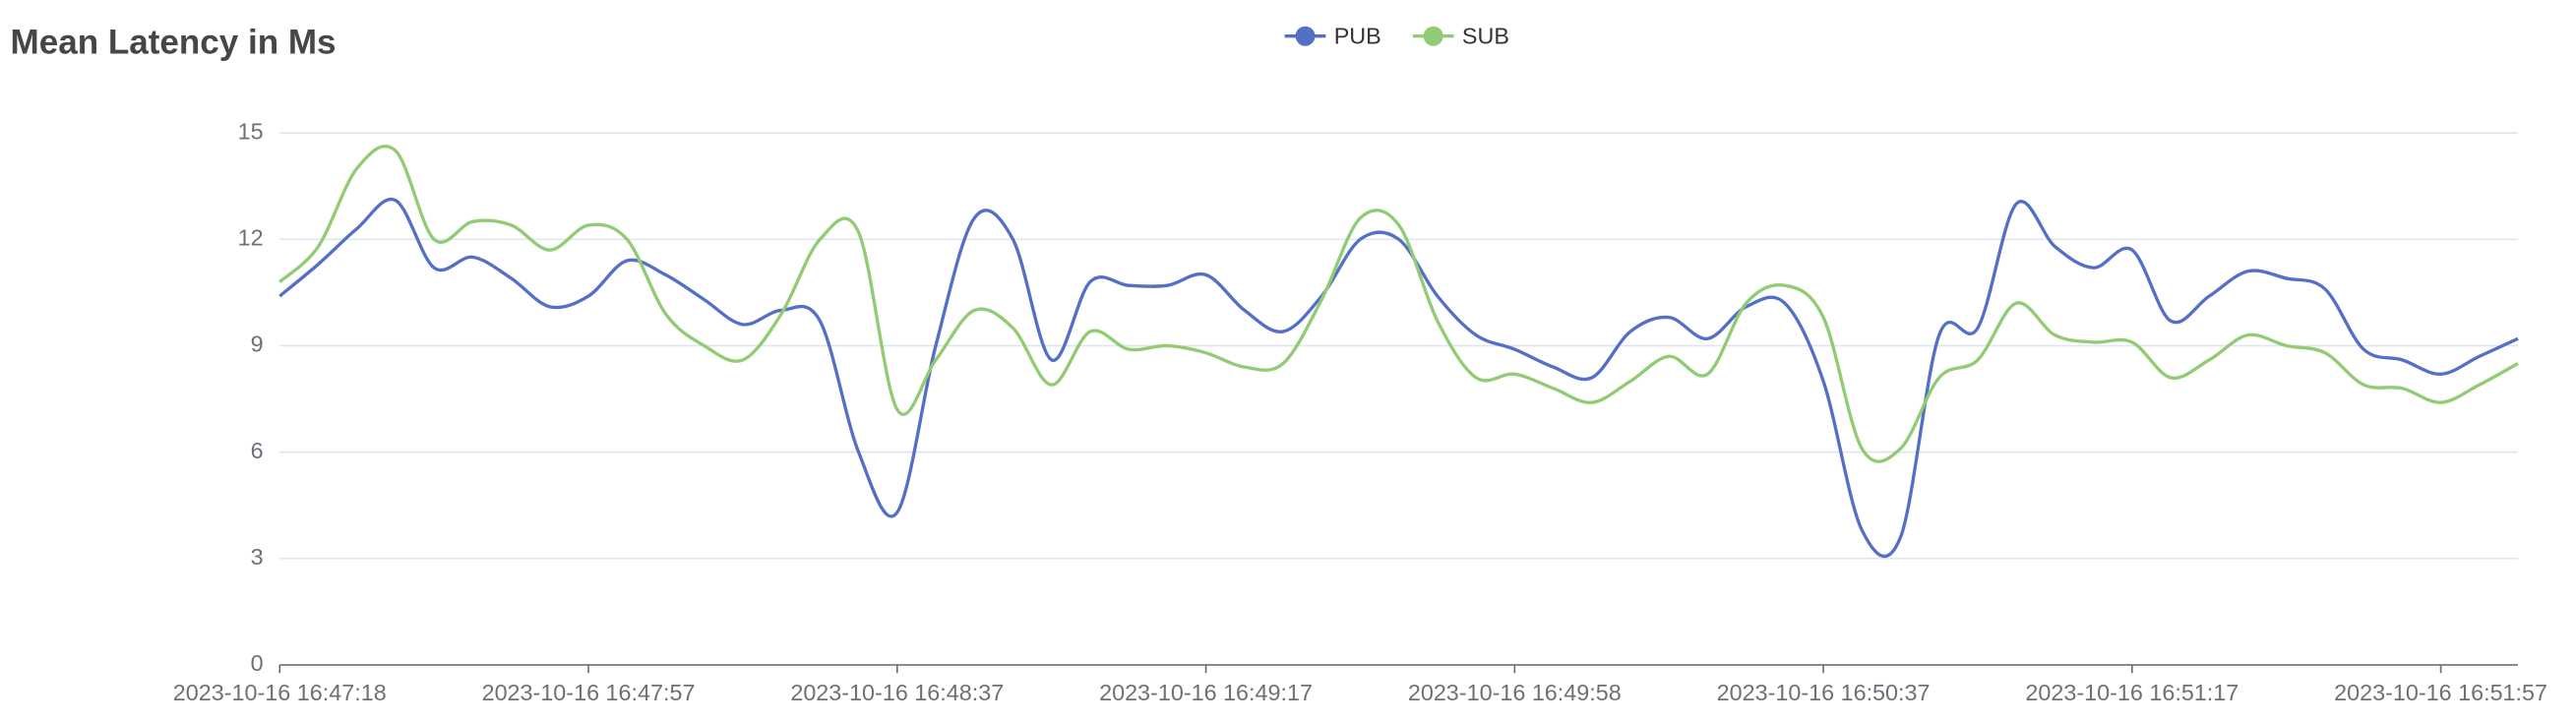 Image resolution: width=2576 pixels, height=724 pixels. I want to click on x-tick-label: 2023-10-16 16:51:57, so click(2440, 693).